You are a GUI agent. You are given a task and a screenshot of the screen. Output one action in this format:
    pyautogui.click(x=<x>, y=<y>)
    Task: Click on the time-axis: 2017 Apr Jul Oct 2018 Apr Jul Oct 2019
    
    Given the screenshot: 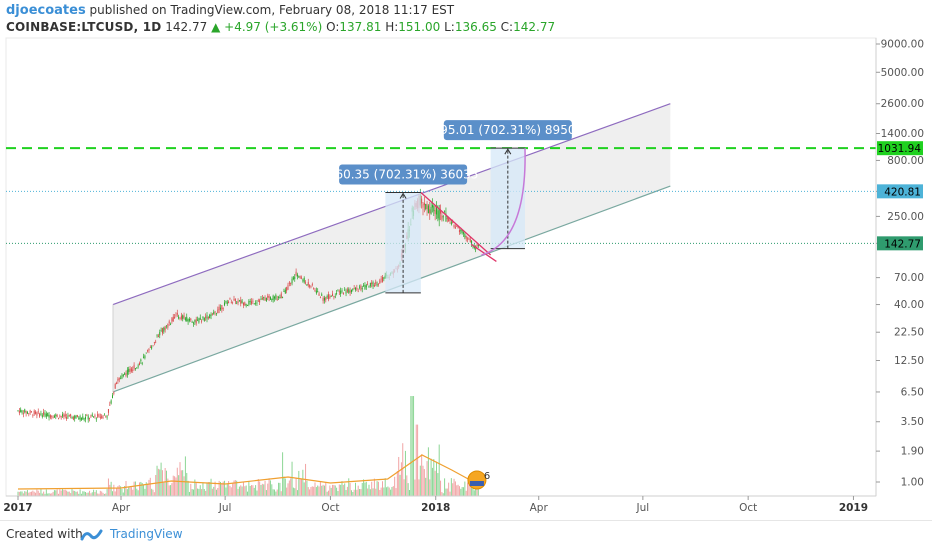 What is the action you would take?
    pyautogui.click(x=435, y=505)
    